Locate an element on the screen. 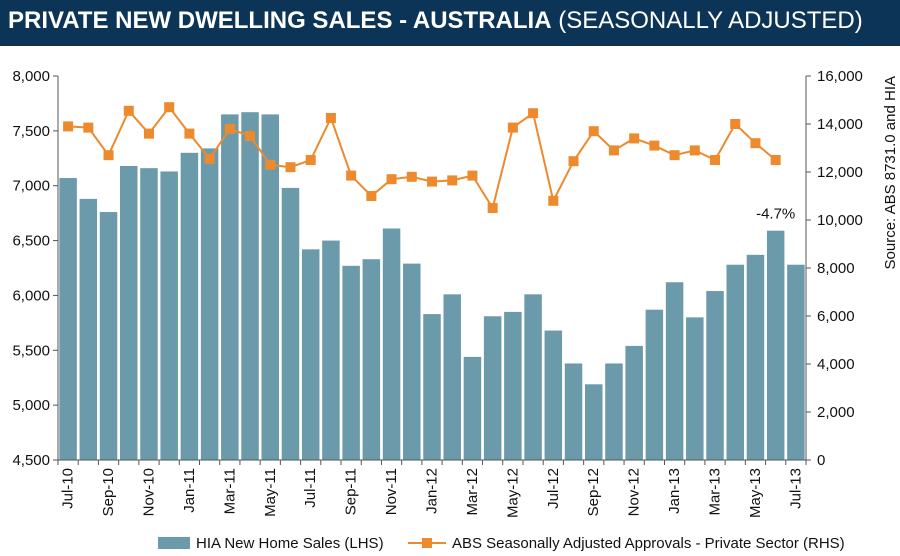  y-right-tick-label: 6,000 is located at coordinates (836, 316).